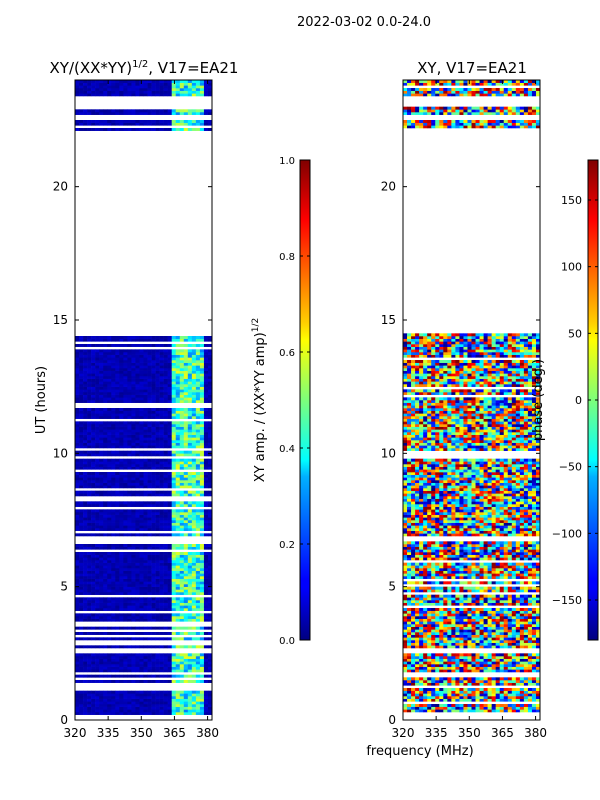 This screenshot has width=600, height=800. What do you see at coordinates (64, 720) in the screenshot?
I see `y-tick-label: 0` at bounding box center [64, 720].